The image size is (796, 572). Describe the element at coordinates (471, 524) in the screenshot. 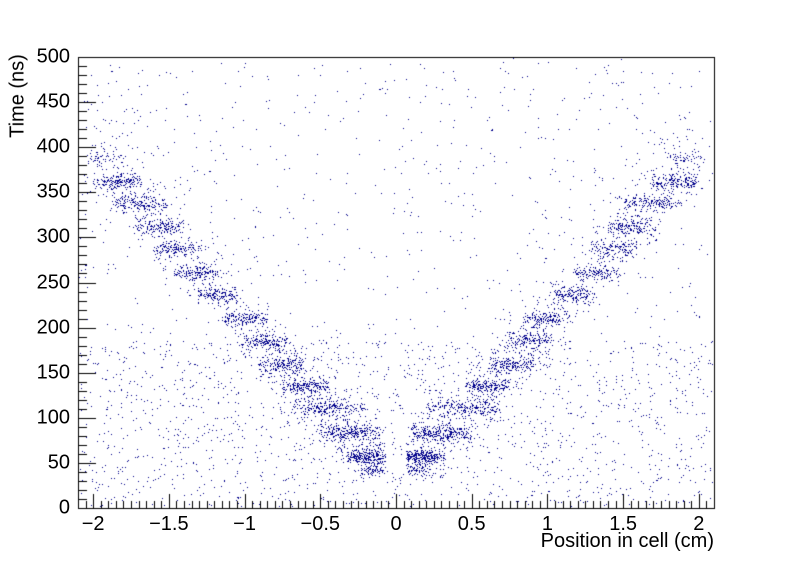

I see `x-tick-label: 0.5` at that location.